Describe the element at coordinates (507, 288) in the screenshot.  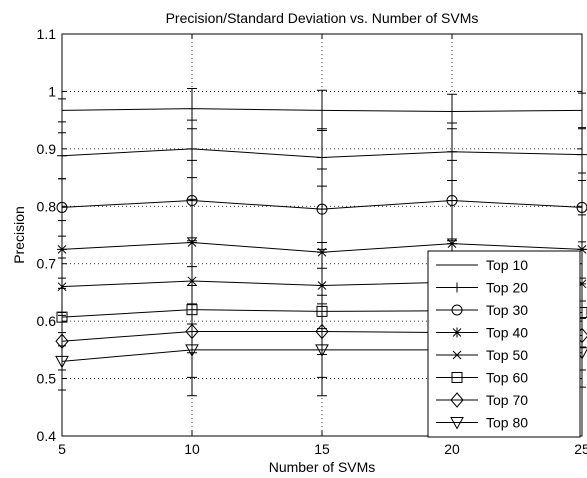
I see `legend-label: Top 20` at that location.